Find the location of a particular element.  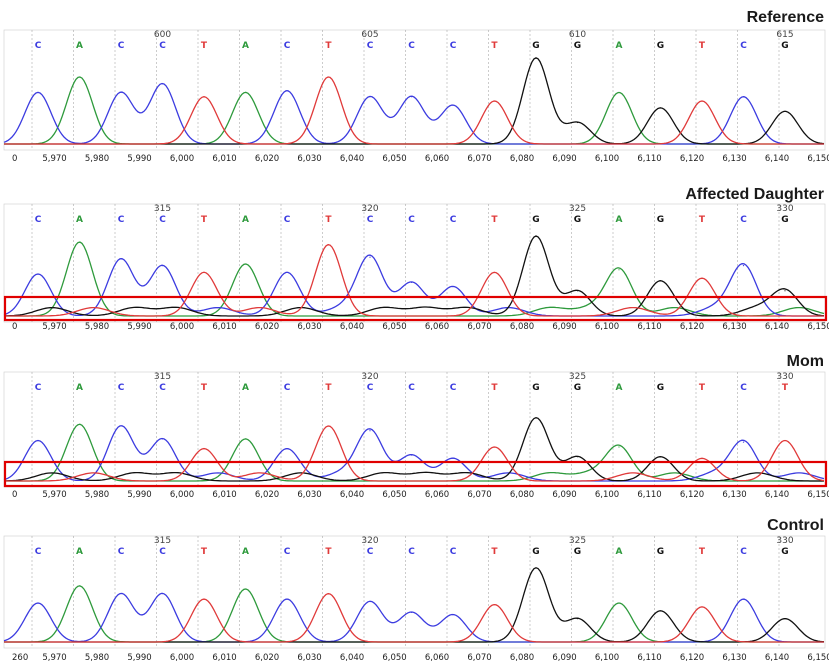

panel-title: Mom is located at coordinates (805, 361).